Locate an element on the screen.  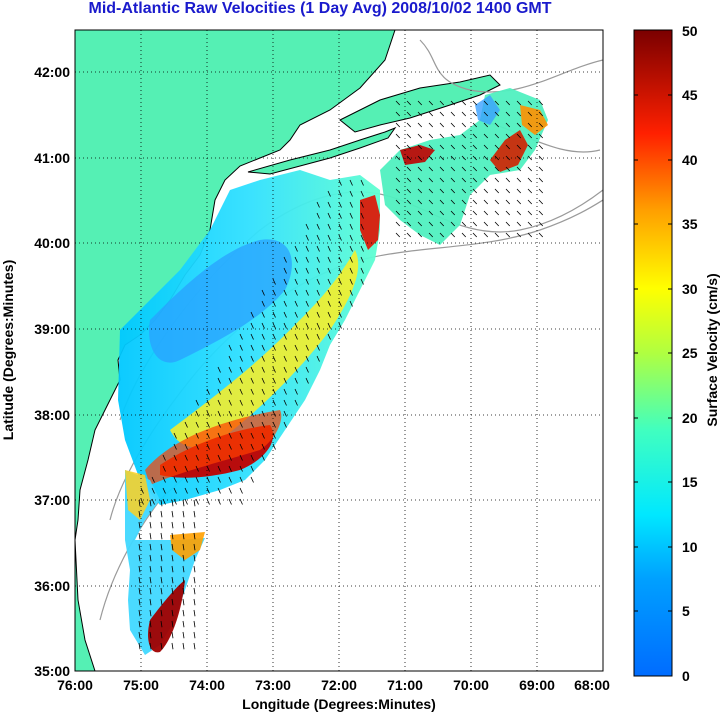
velocity-mid-band is located at coordinates (264, 349).